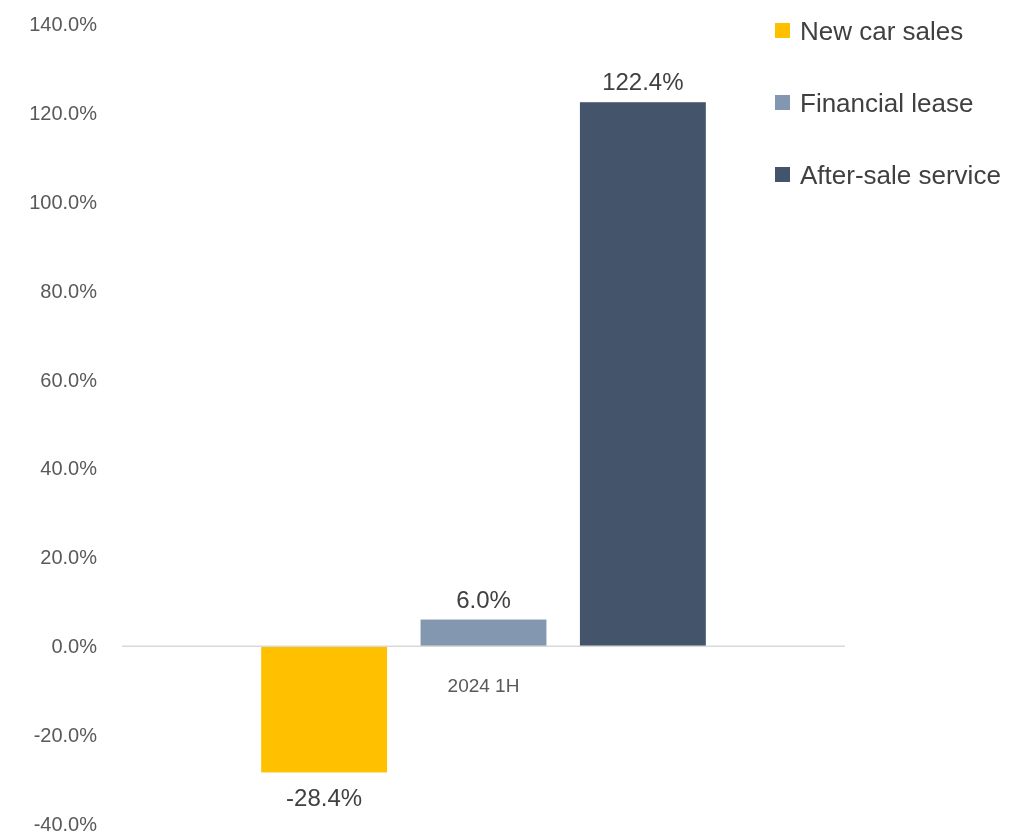 The width and height of the screenshot is (1025, 834). I want to click on y-tick-label: 60.0%, so click(69, 379).